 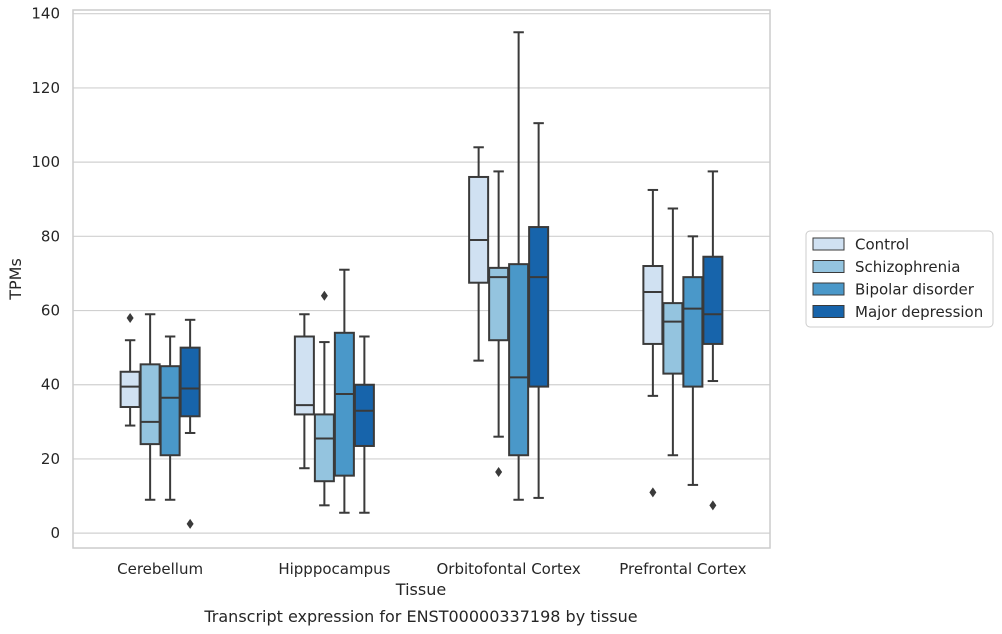 I want to click on x-tick-label: Orbitofontal Cortex, so click(x=509, y=569).